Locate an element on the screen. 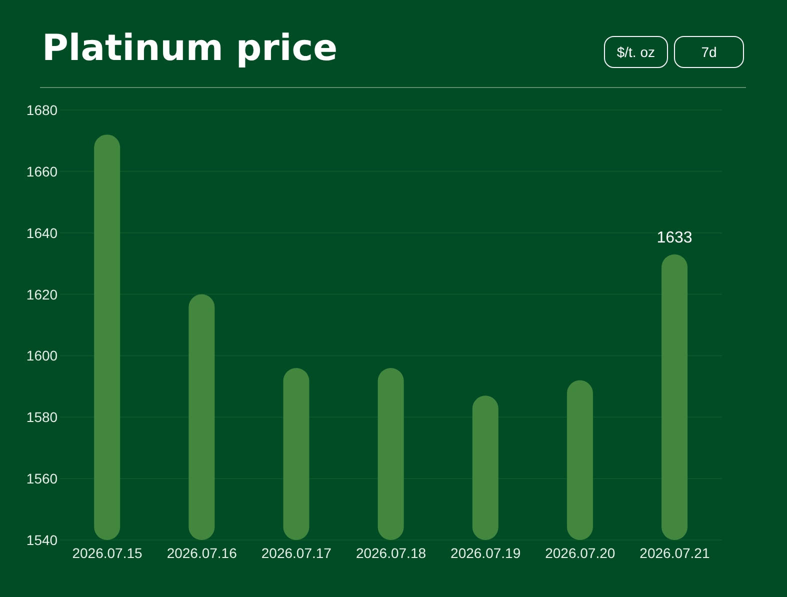 This screenshot has height=597, width=787. data-label: 1633 is located at coordinates (674, 237).